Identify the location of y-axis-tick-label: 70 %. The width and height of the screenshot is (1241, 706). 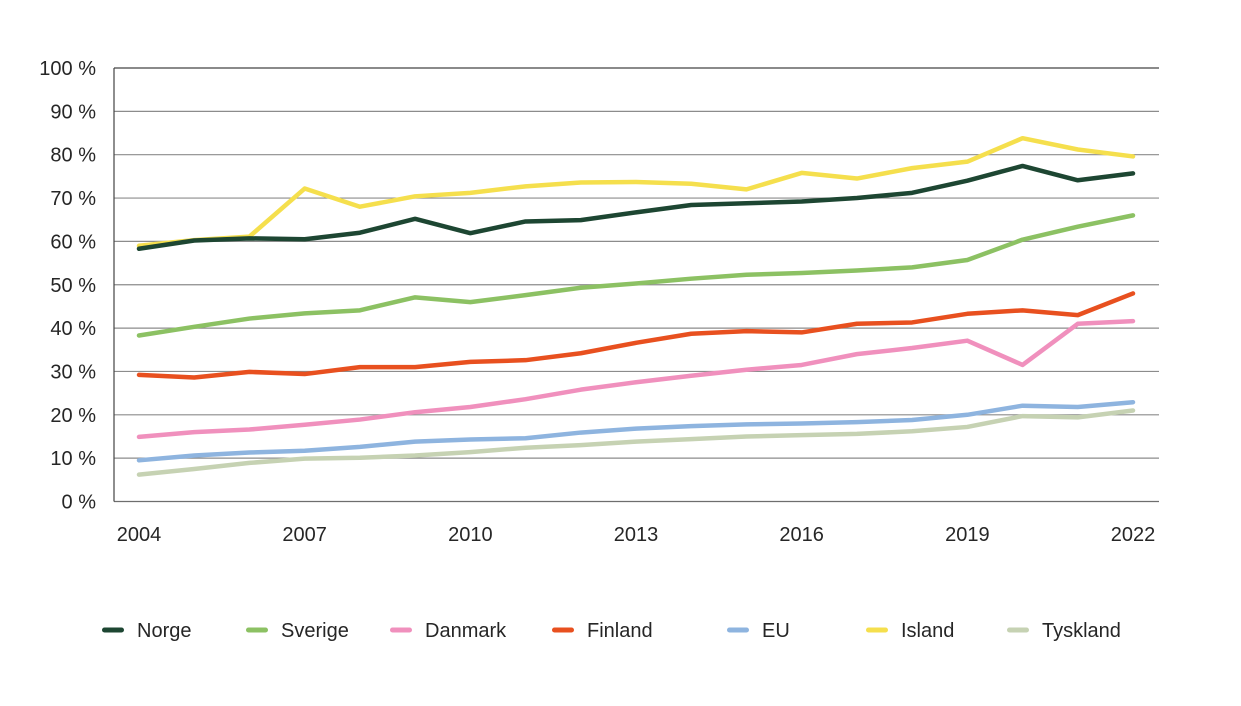
(73, 199).